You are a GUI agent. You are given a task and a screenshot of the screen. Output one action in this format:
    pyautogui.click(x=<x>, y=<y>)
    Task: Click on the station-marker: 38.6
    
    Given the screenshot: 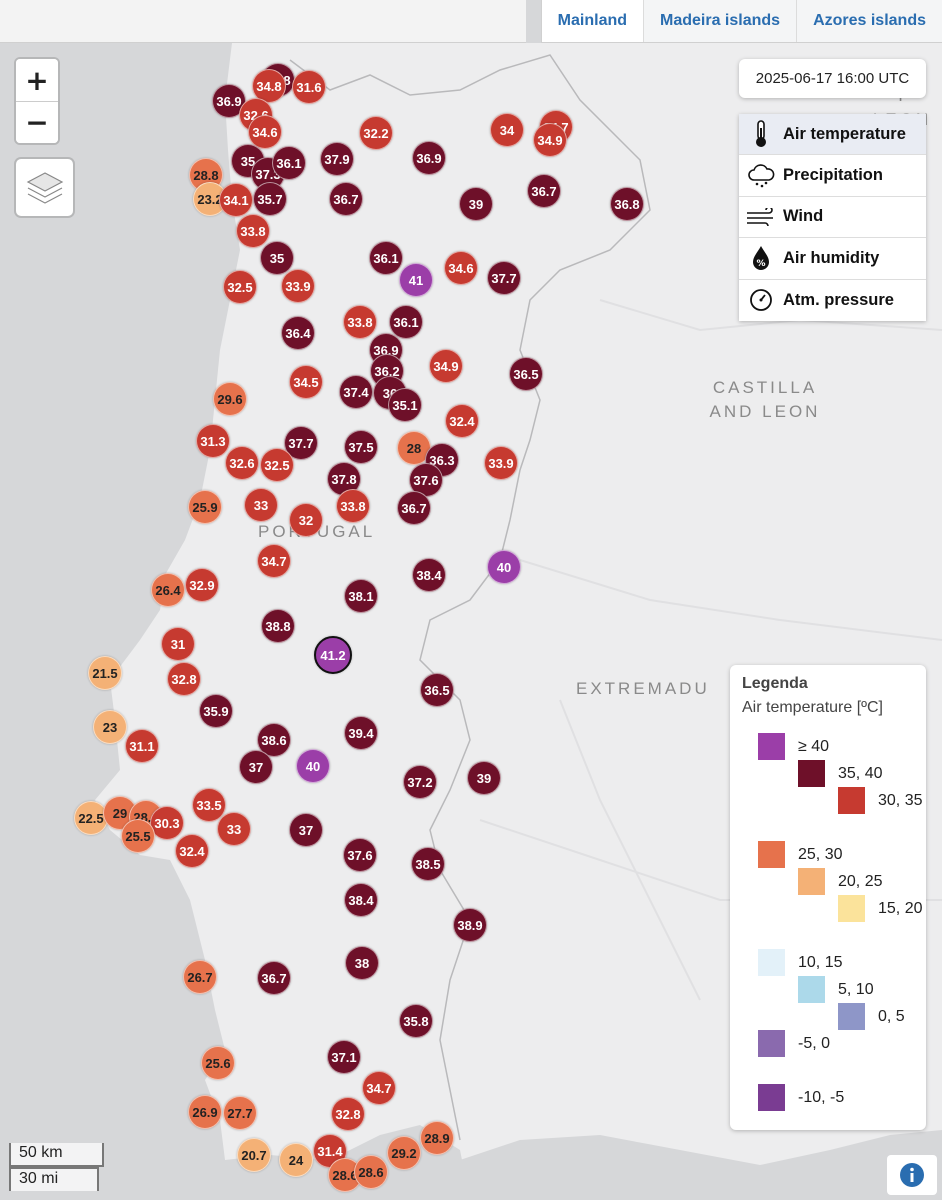 What is the action you would take?
    pyautogui.click(x=274, y=740)
    